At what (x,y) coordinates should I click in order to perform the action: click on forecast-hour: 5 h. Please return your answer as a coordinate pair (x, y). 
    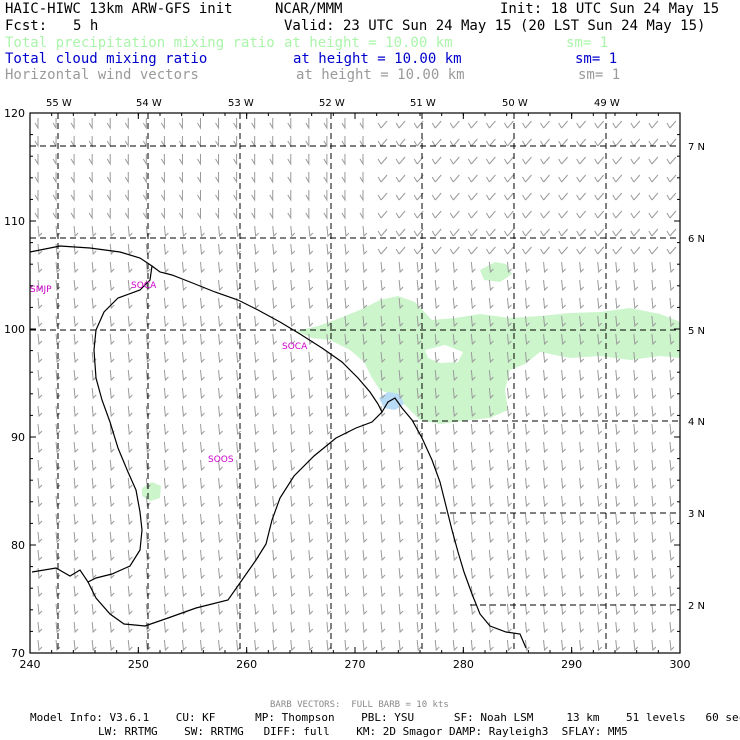
    Looking at the image, I should click on (86, 26).